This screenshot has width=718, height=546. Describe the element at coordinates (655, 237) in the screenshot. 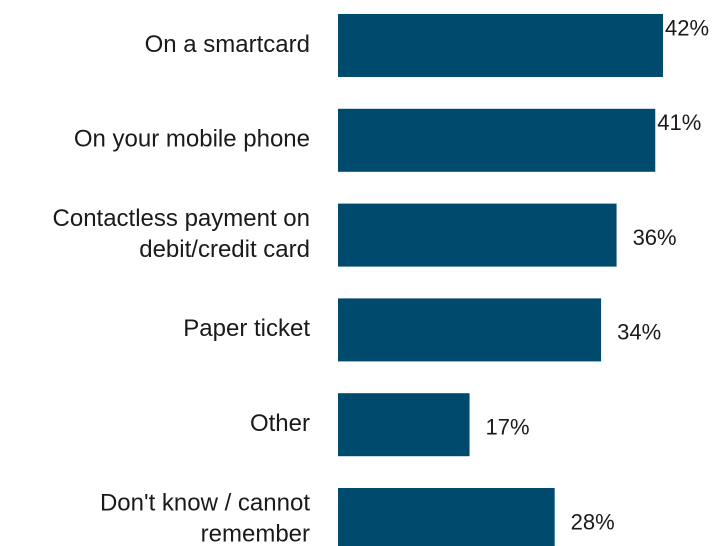

I see `value-label-2: 36%` at that location.